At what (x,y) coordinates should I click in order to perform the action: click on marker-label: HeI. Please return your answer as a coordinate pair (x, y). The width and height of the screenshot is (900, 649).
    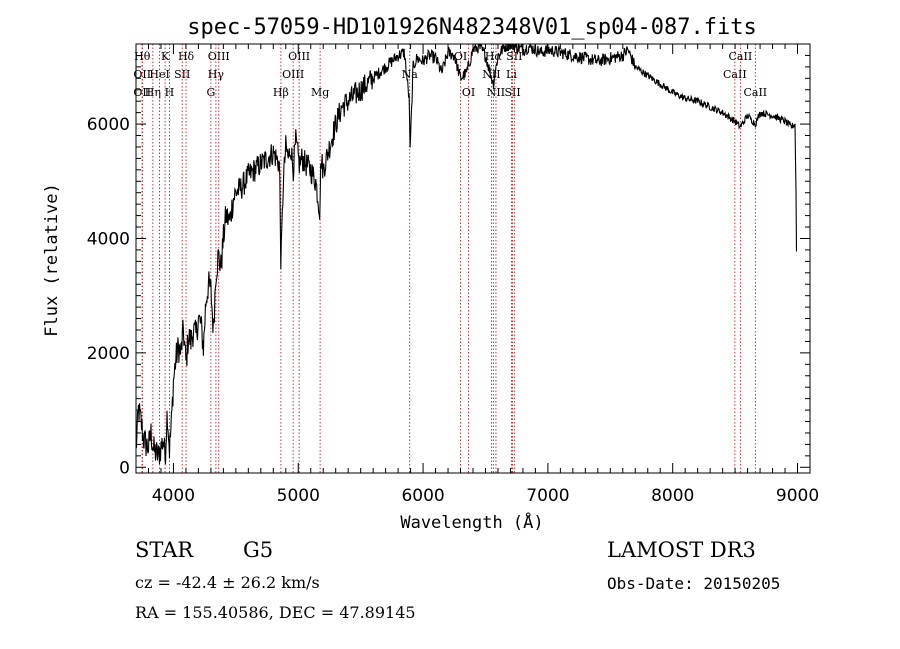
    Looking at the image, I should click on (159, 74).